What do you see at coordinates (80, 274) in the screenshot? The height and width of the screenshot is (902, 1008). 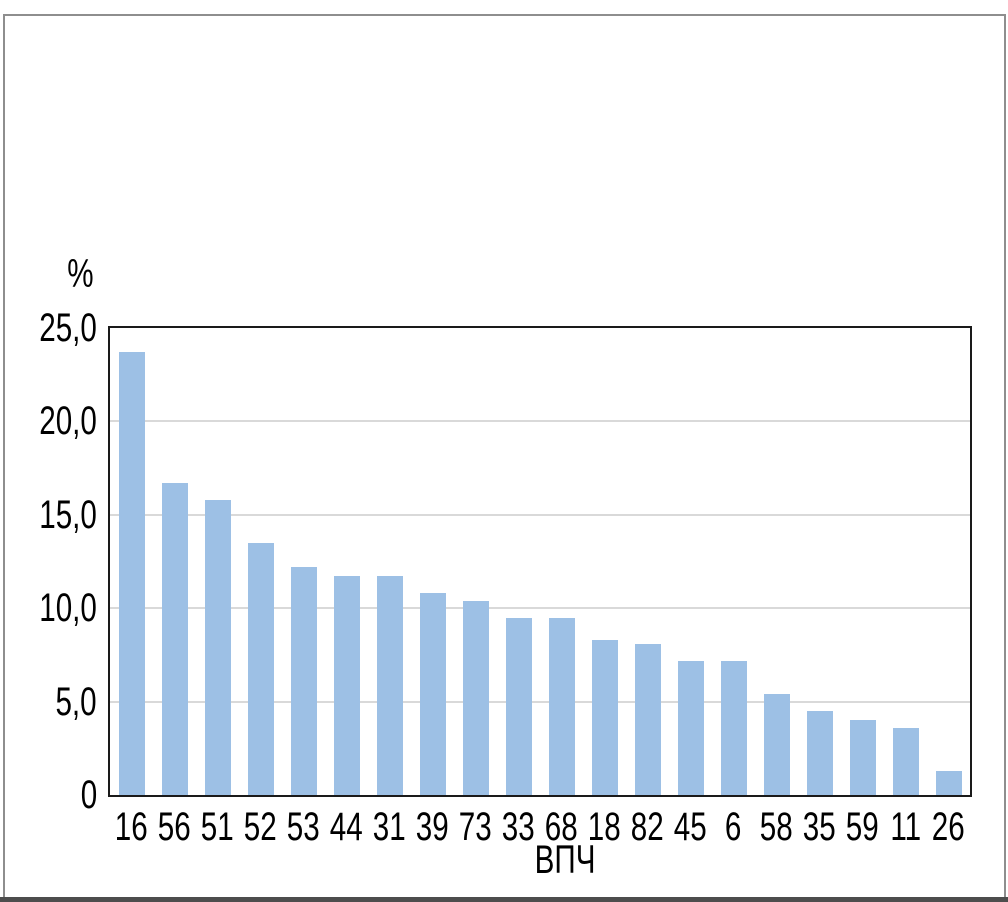 I see `y-axis-title-label: %` at bounding box center [80, 274].